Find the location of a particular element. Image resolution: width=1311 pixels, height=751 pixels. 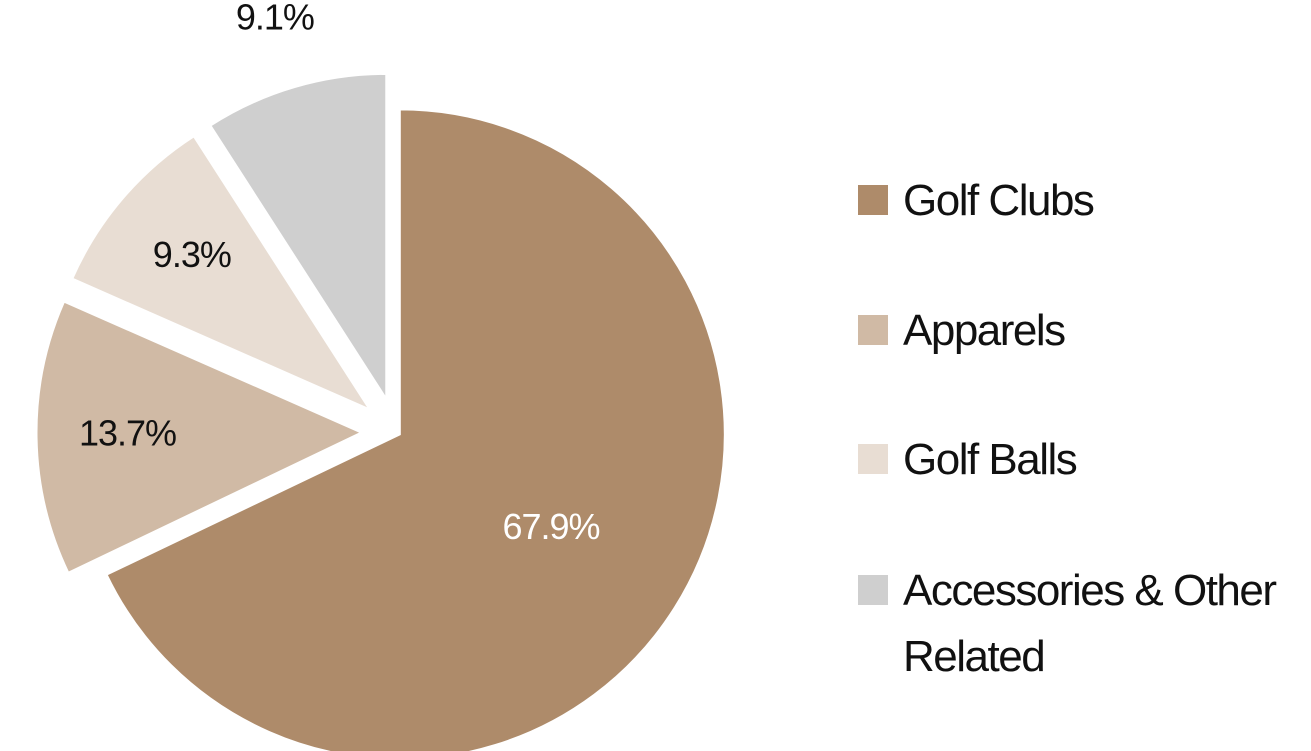

pie-slice-golf-balls is located at coordinates (221, 273).